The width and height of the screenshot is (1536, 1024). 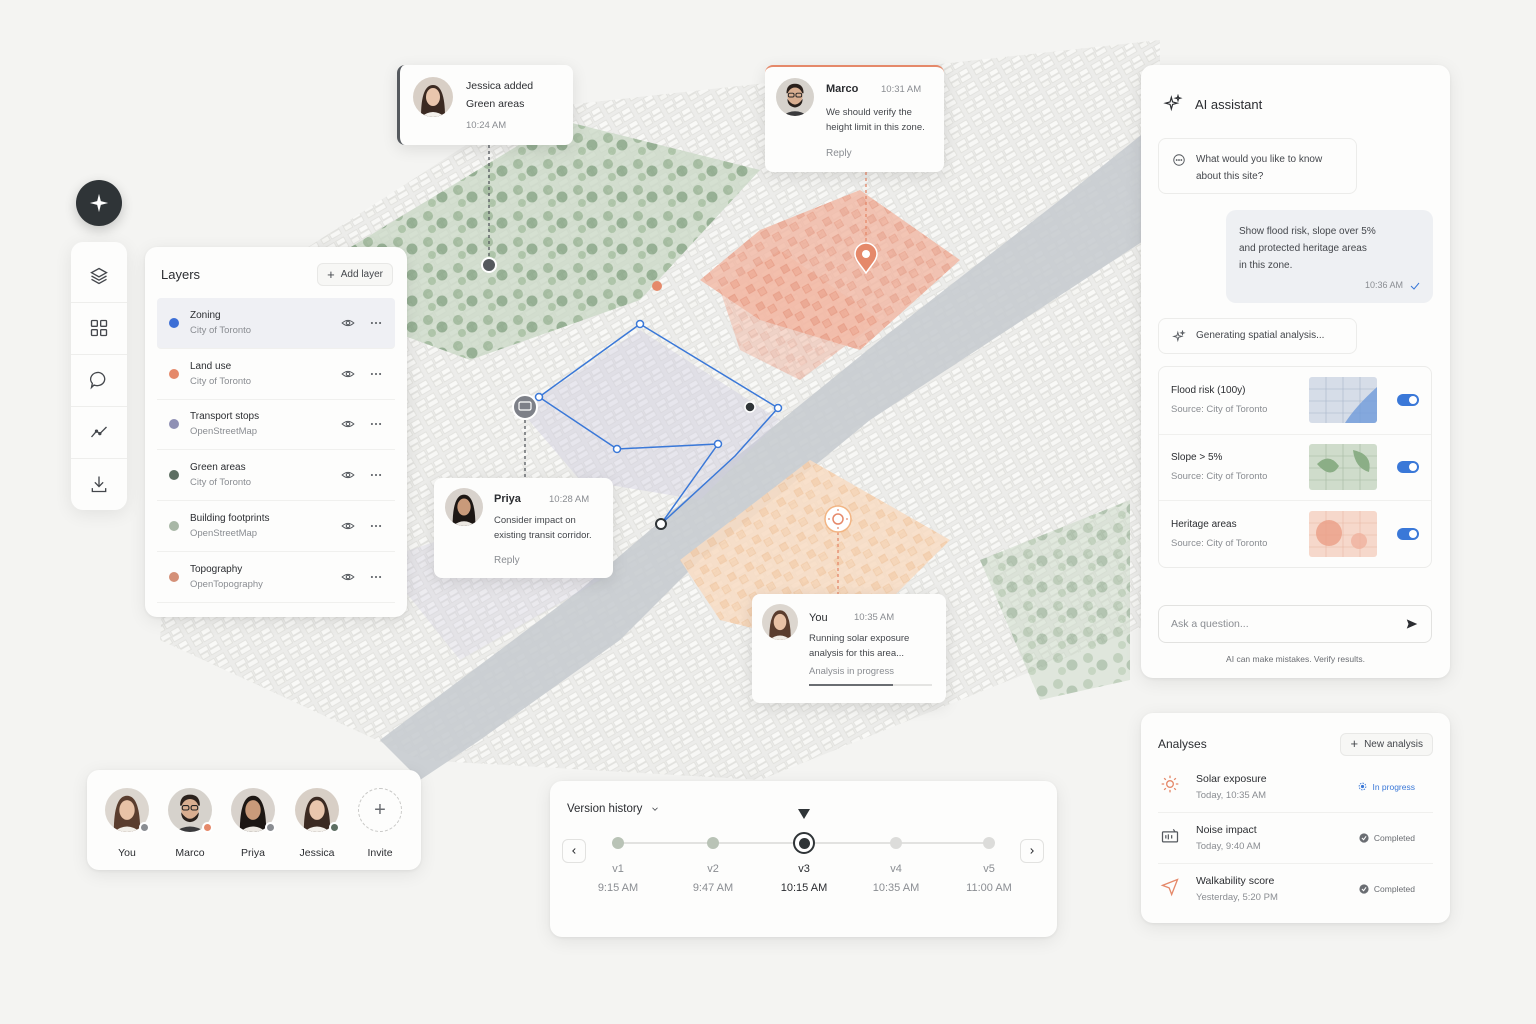 What do you see at coordinates (265, 374) in the screenshot?
I see `layer-text: Land use City of Toronto` at bounding box center [265, 374].